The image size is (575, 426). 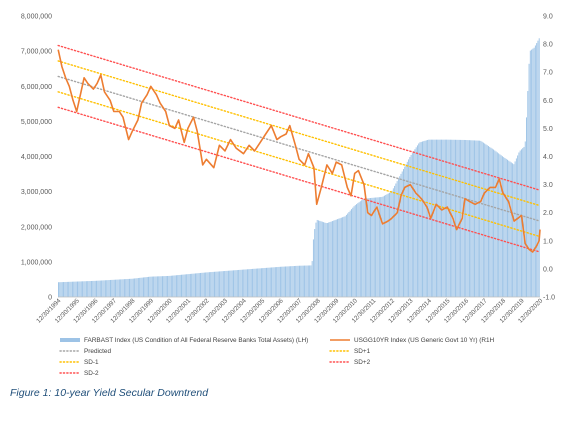 I want to click on right-tick-label: 7.0, so click(x=548, y=73).